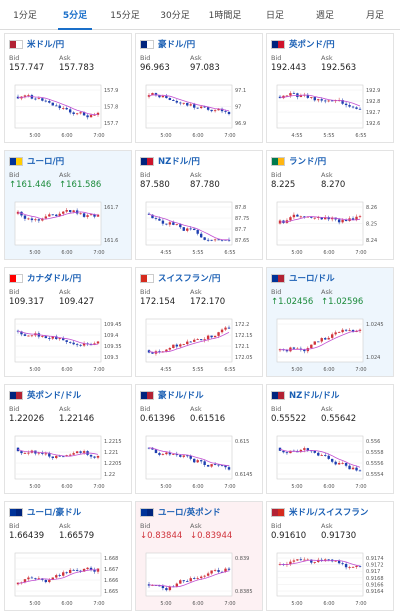  What do you see at coordinates (200, 462) in the screenshot?
I see `mini-candlestick-chart: 0.615 0.6145 5:00 6:00 7:00` at bounding box center [200, 462].